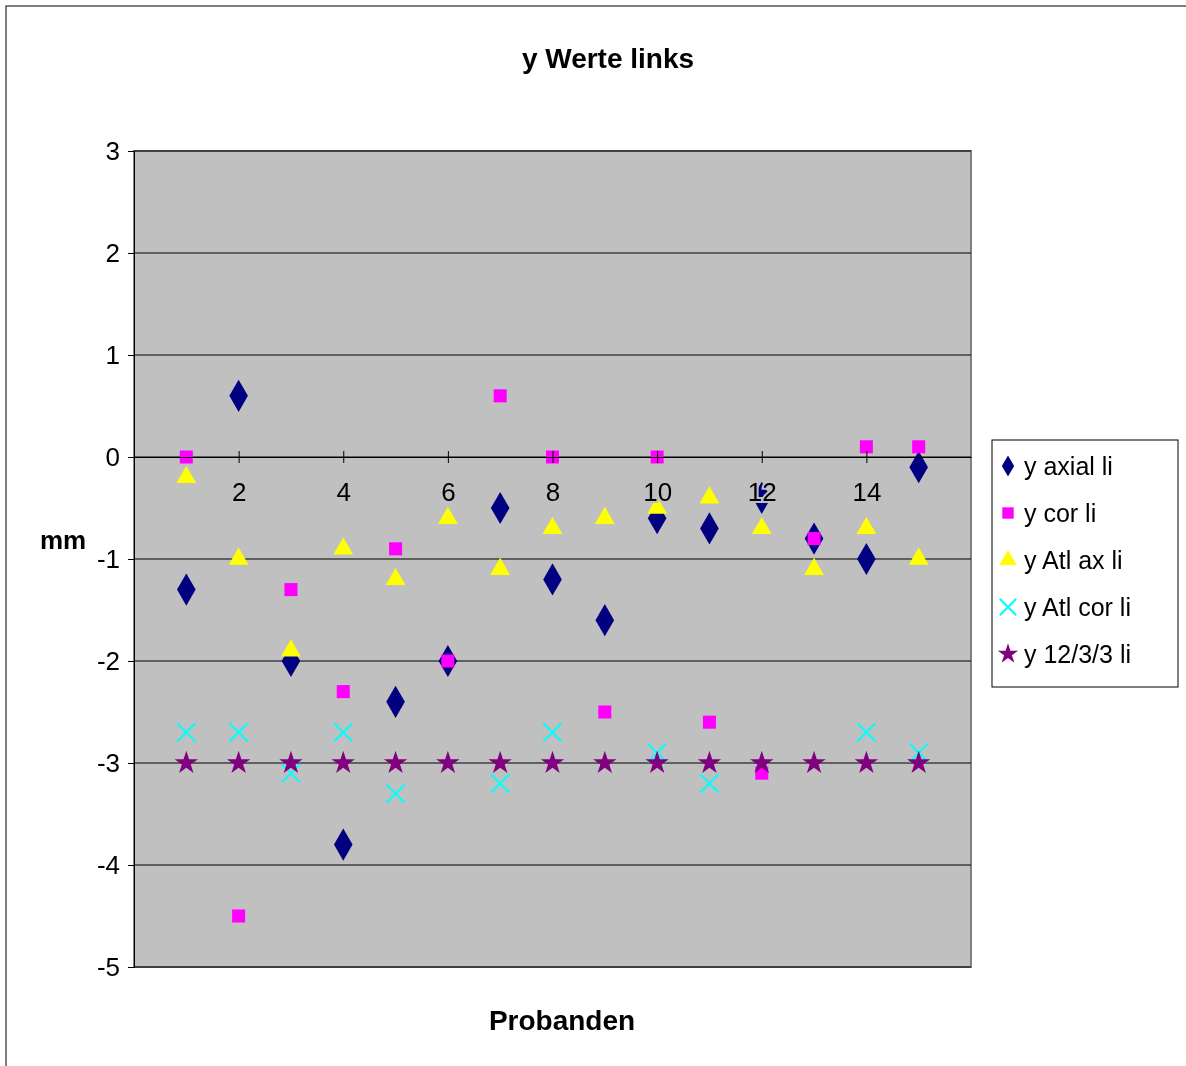 This screenshot has height=1066, width=1186. I want to click on x-tick-label: 4, so click(343, 492).